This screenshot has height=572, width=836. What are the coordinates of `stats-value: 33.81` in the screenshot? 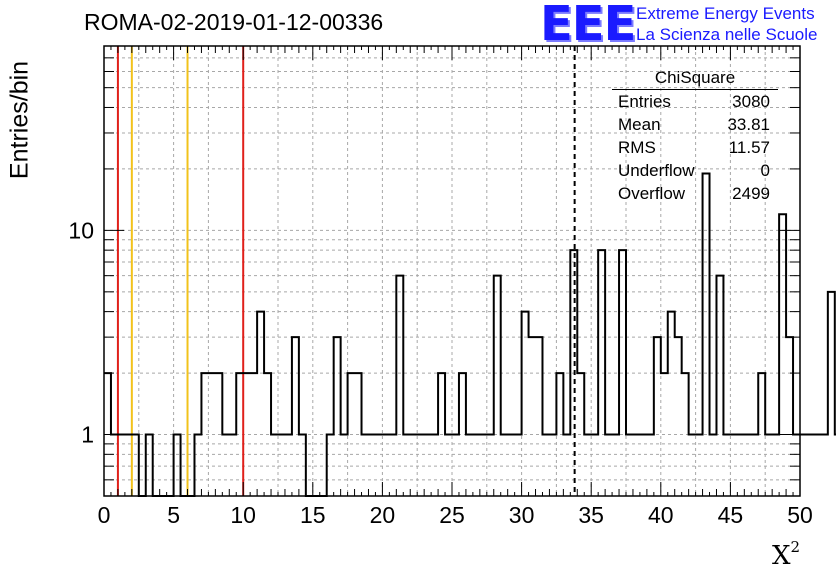 It's located at (748, 124).